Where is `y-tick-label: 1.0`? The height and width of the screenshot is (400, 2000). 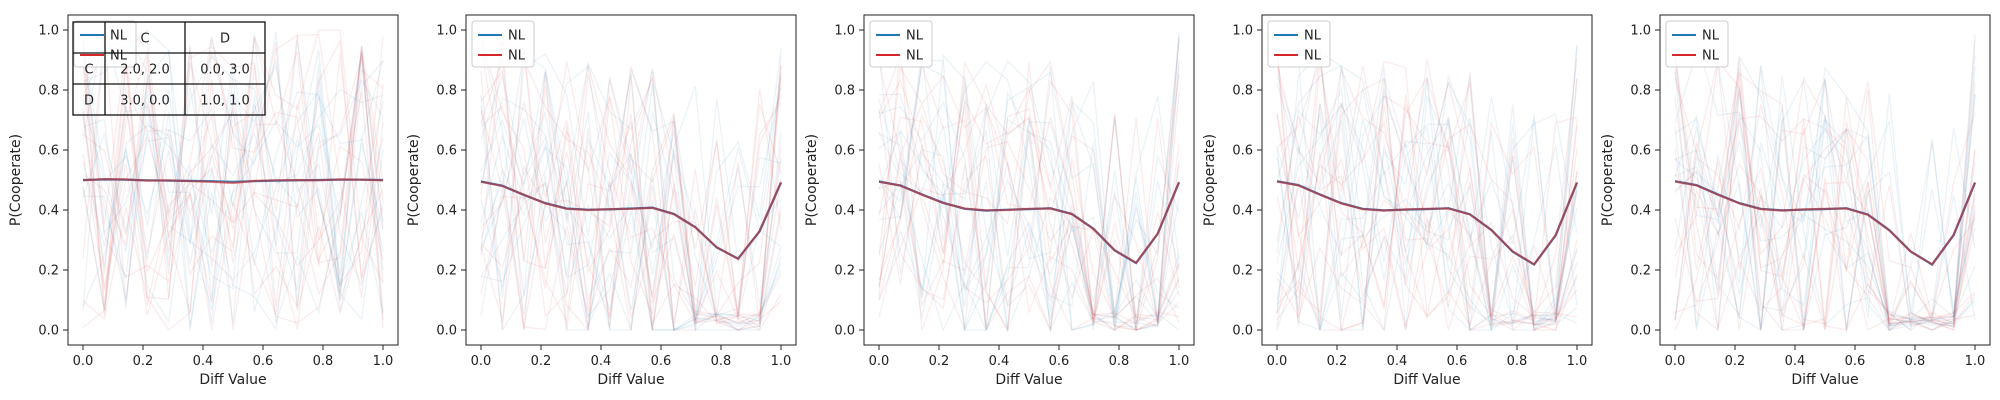
y-tick-label: 1.0 is located at coordinates (1640, 31).